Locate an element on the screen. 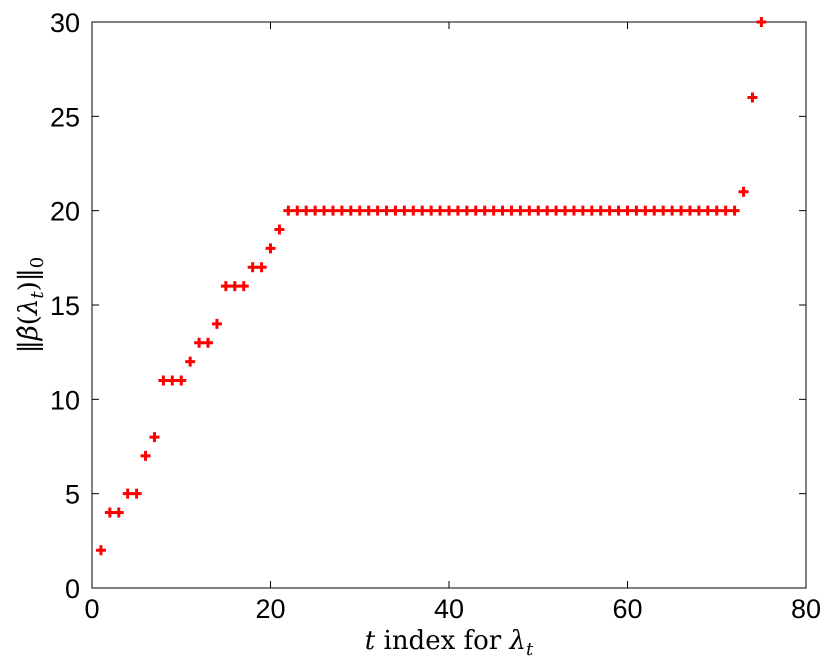 This screenshot has height=661, width=830. y-tick-labels: 0 5 10 15 20 25 30 is located at coordinates (65, 306).